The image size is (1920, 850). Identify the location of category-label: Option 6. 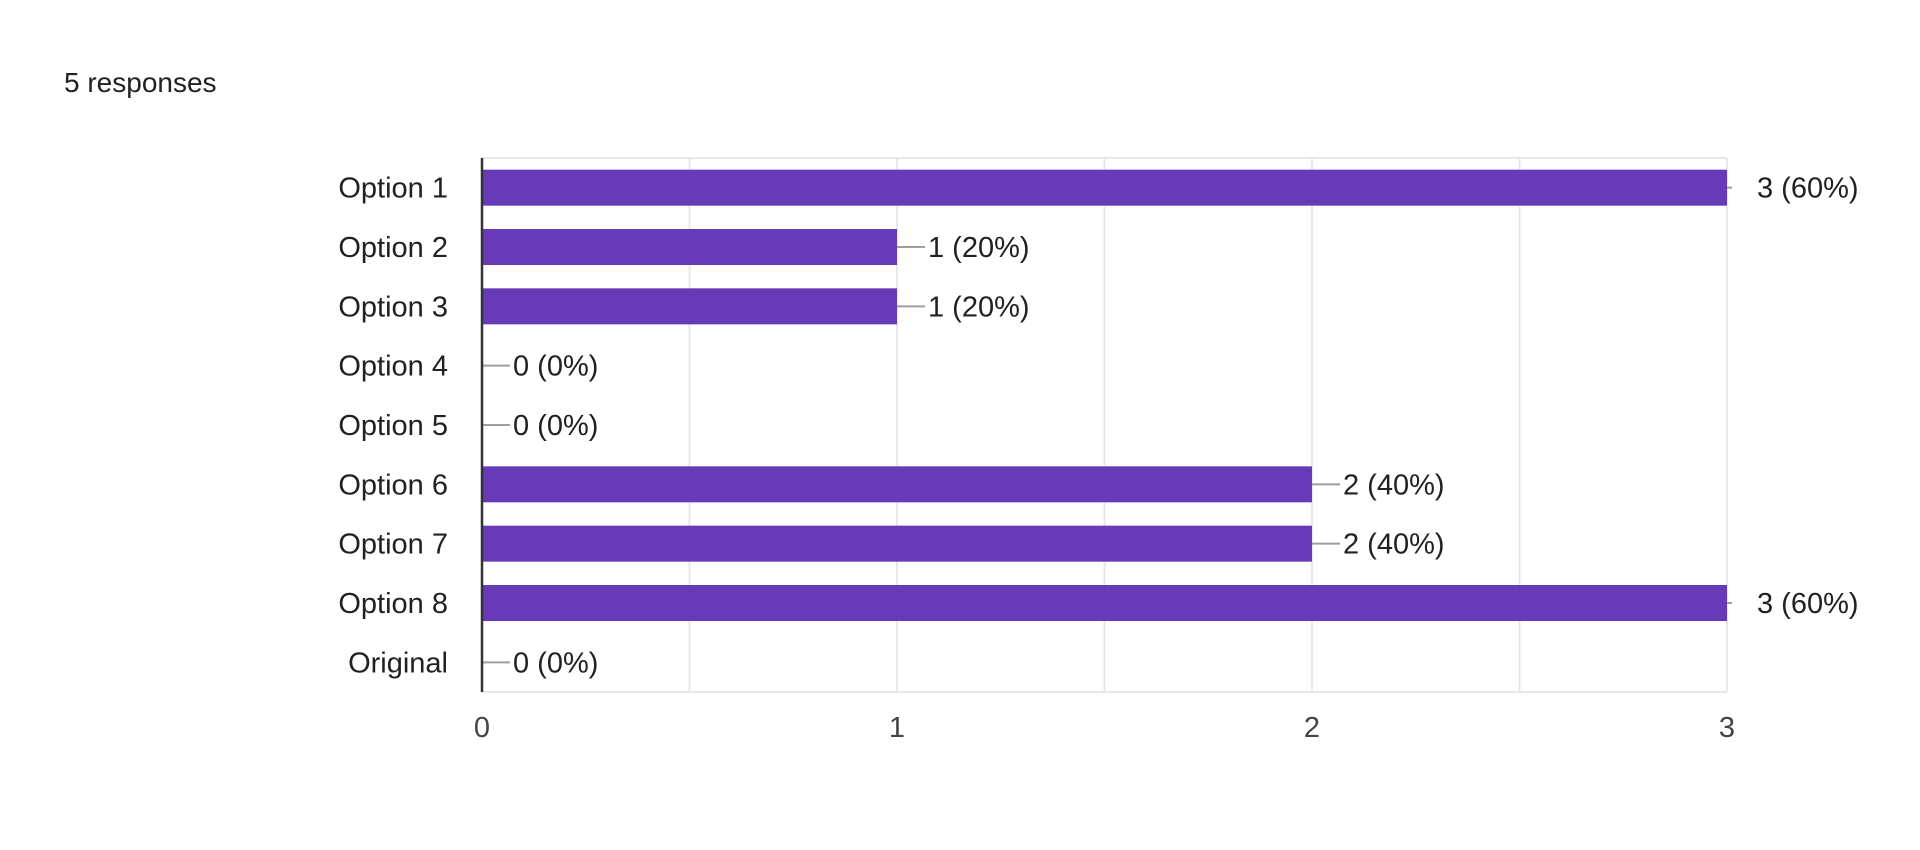
(393, 485).